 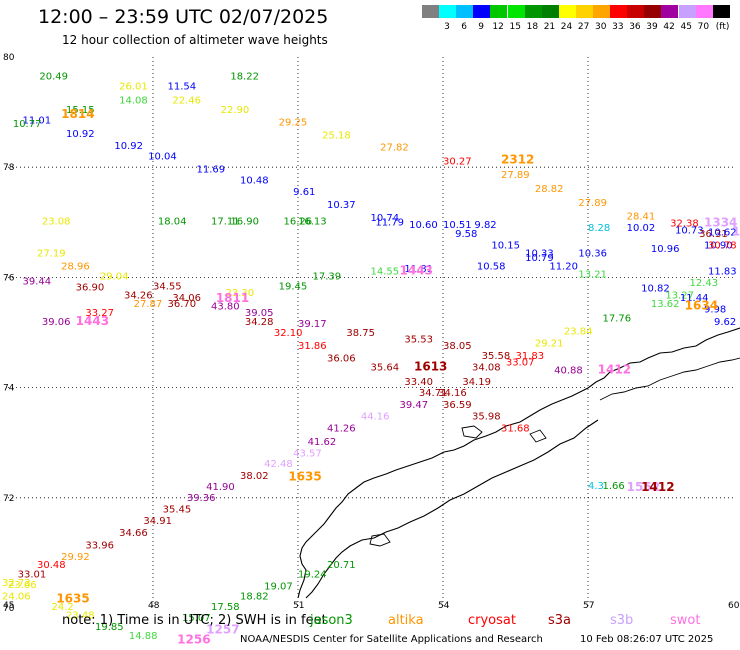 I want to click on legend-label: 27, so click(x=583, y=27).